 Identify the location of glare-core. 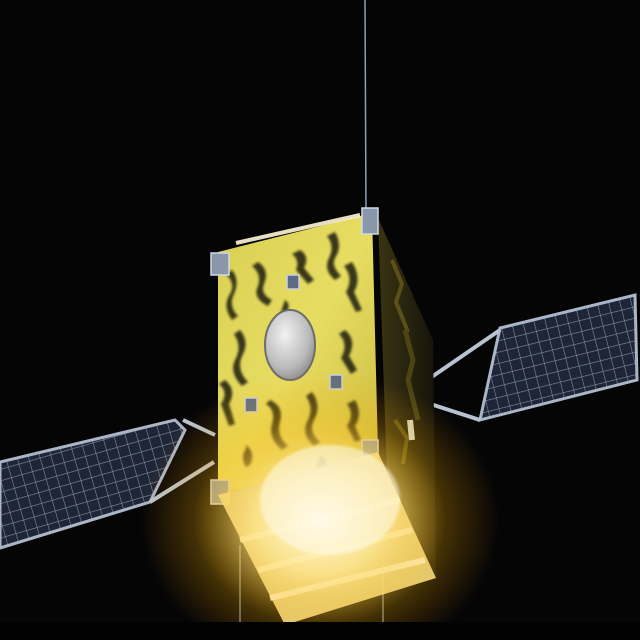
(330, 500).